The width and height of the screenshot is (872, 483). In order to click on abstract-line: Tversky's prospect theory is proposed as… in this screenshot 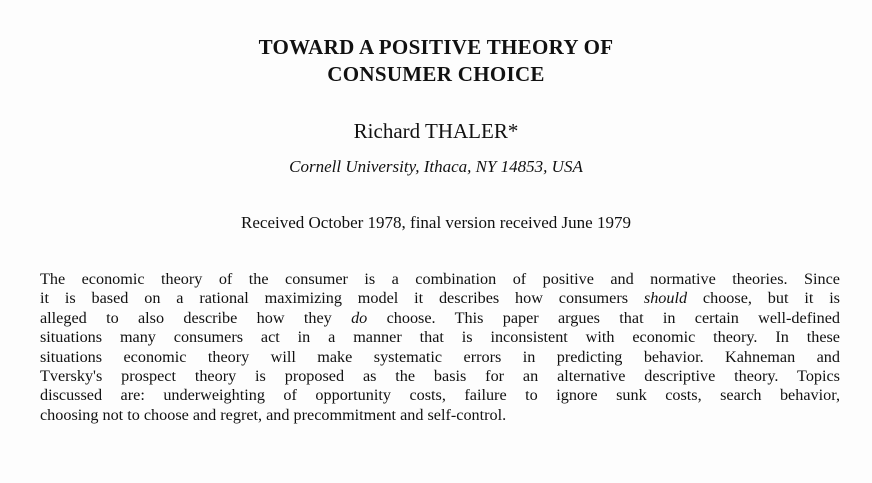, I will do `click(440, 376)`.